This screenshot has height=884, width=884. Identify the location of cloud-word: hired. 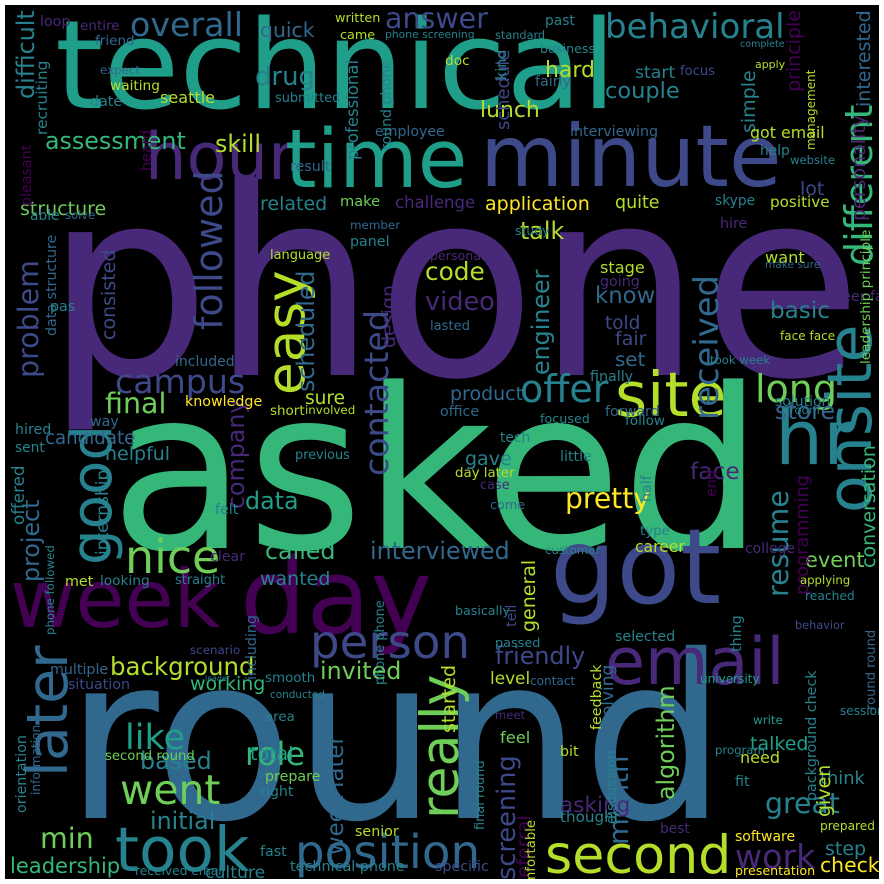
(33, 430).